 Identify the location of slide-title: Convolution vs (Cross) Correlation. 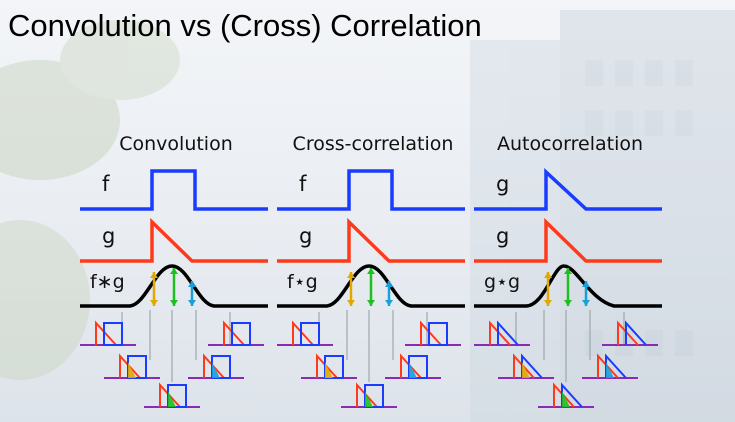
(245, 25).